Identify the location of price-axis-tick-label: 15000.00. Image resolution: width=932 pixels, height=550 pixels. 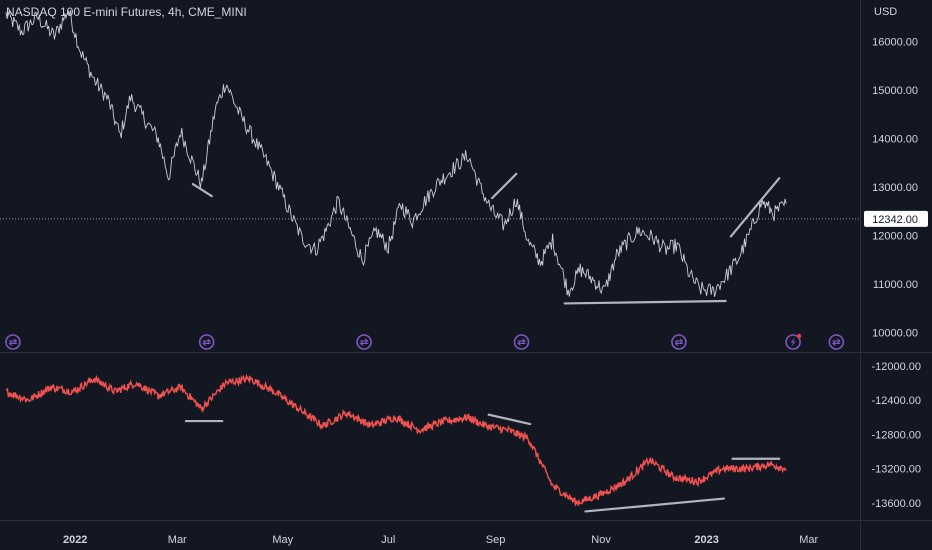
(895, 91).